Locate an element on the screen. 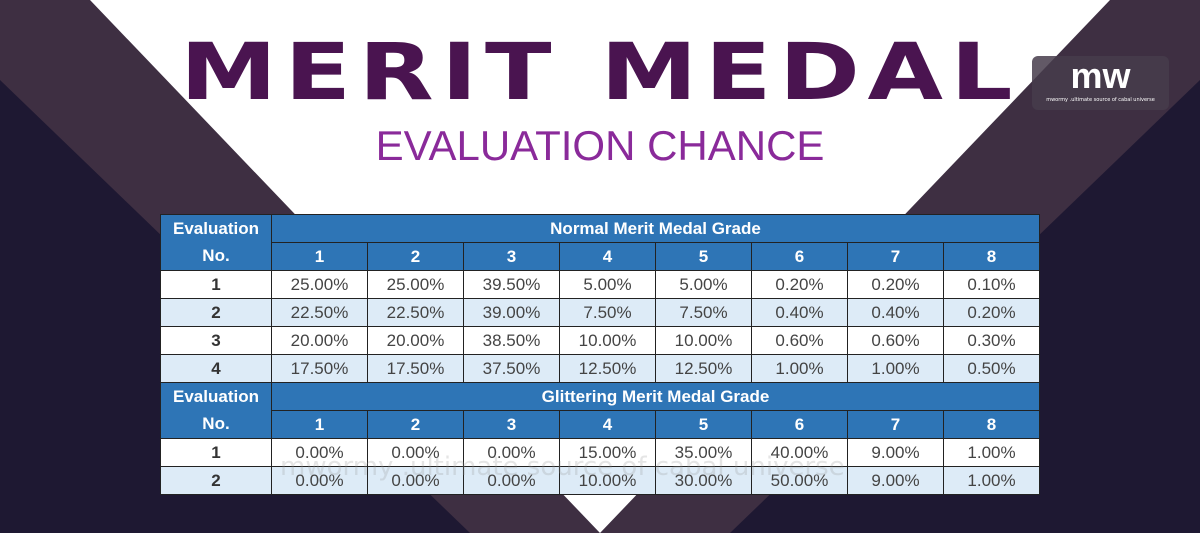 Image resolution: width=1200 pixels, height=533 pixels. chance-cell: 0.10% is located at coordinates (991, 284).